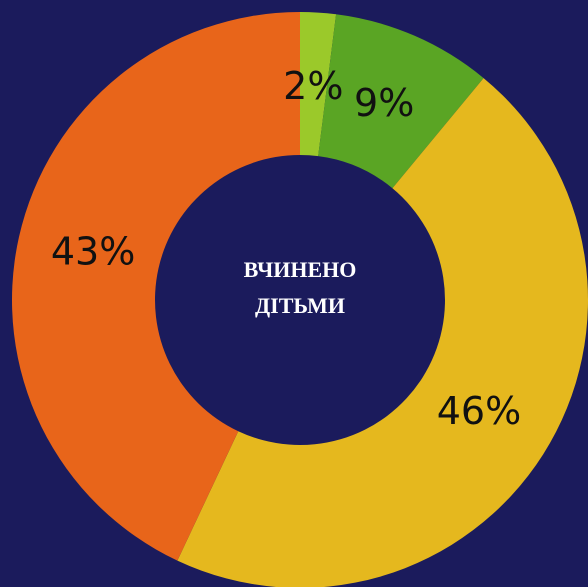  What do you see at coordinates (300, 269) in the screenshot?
I see `center-label: ВЧИНЕНО` at bounding box center [300, 269].